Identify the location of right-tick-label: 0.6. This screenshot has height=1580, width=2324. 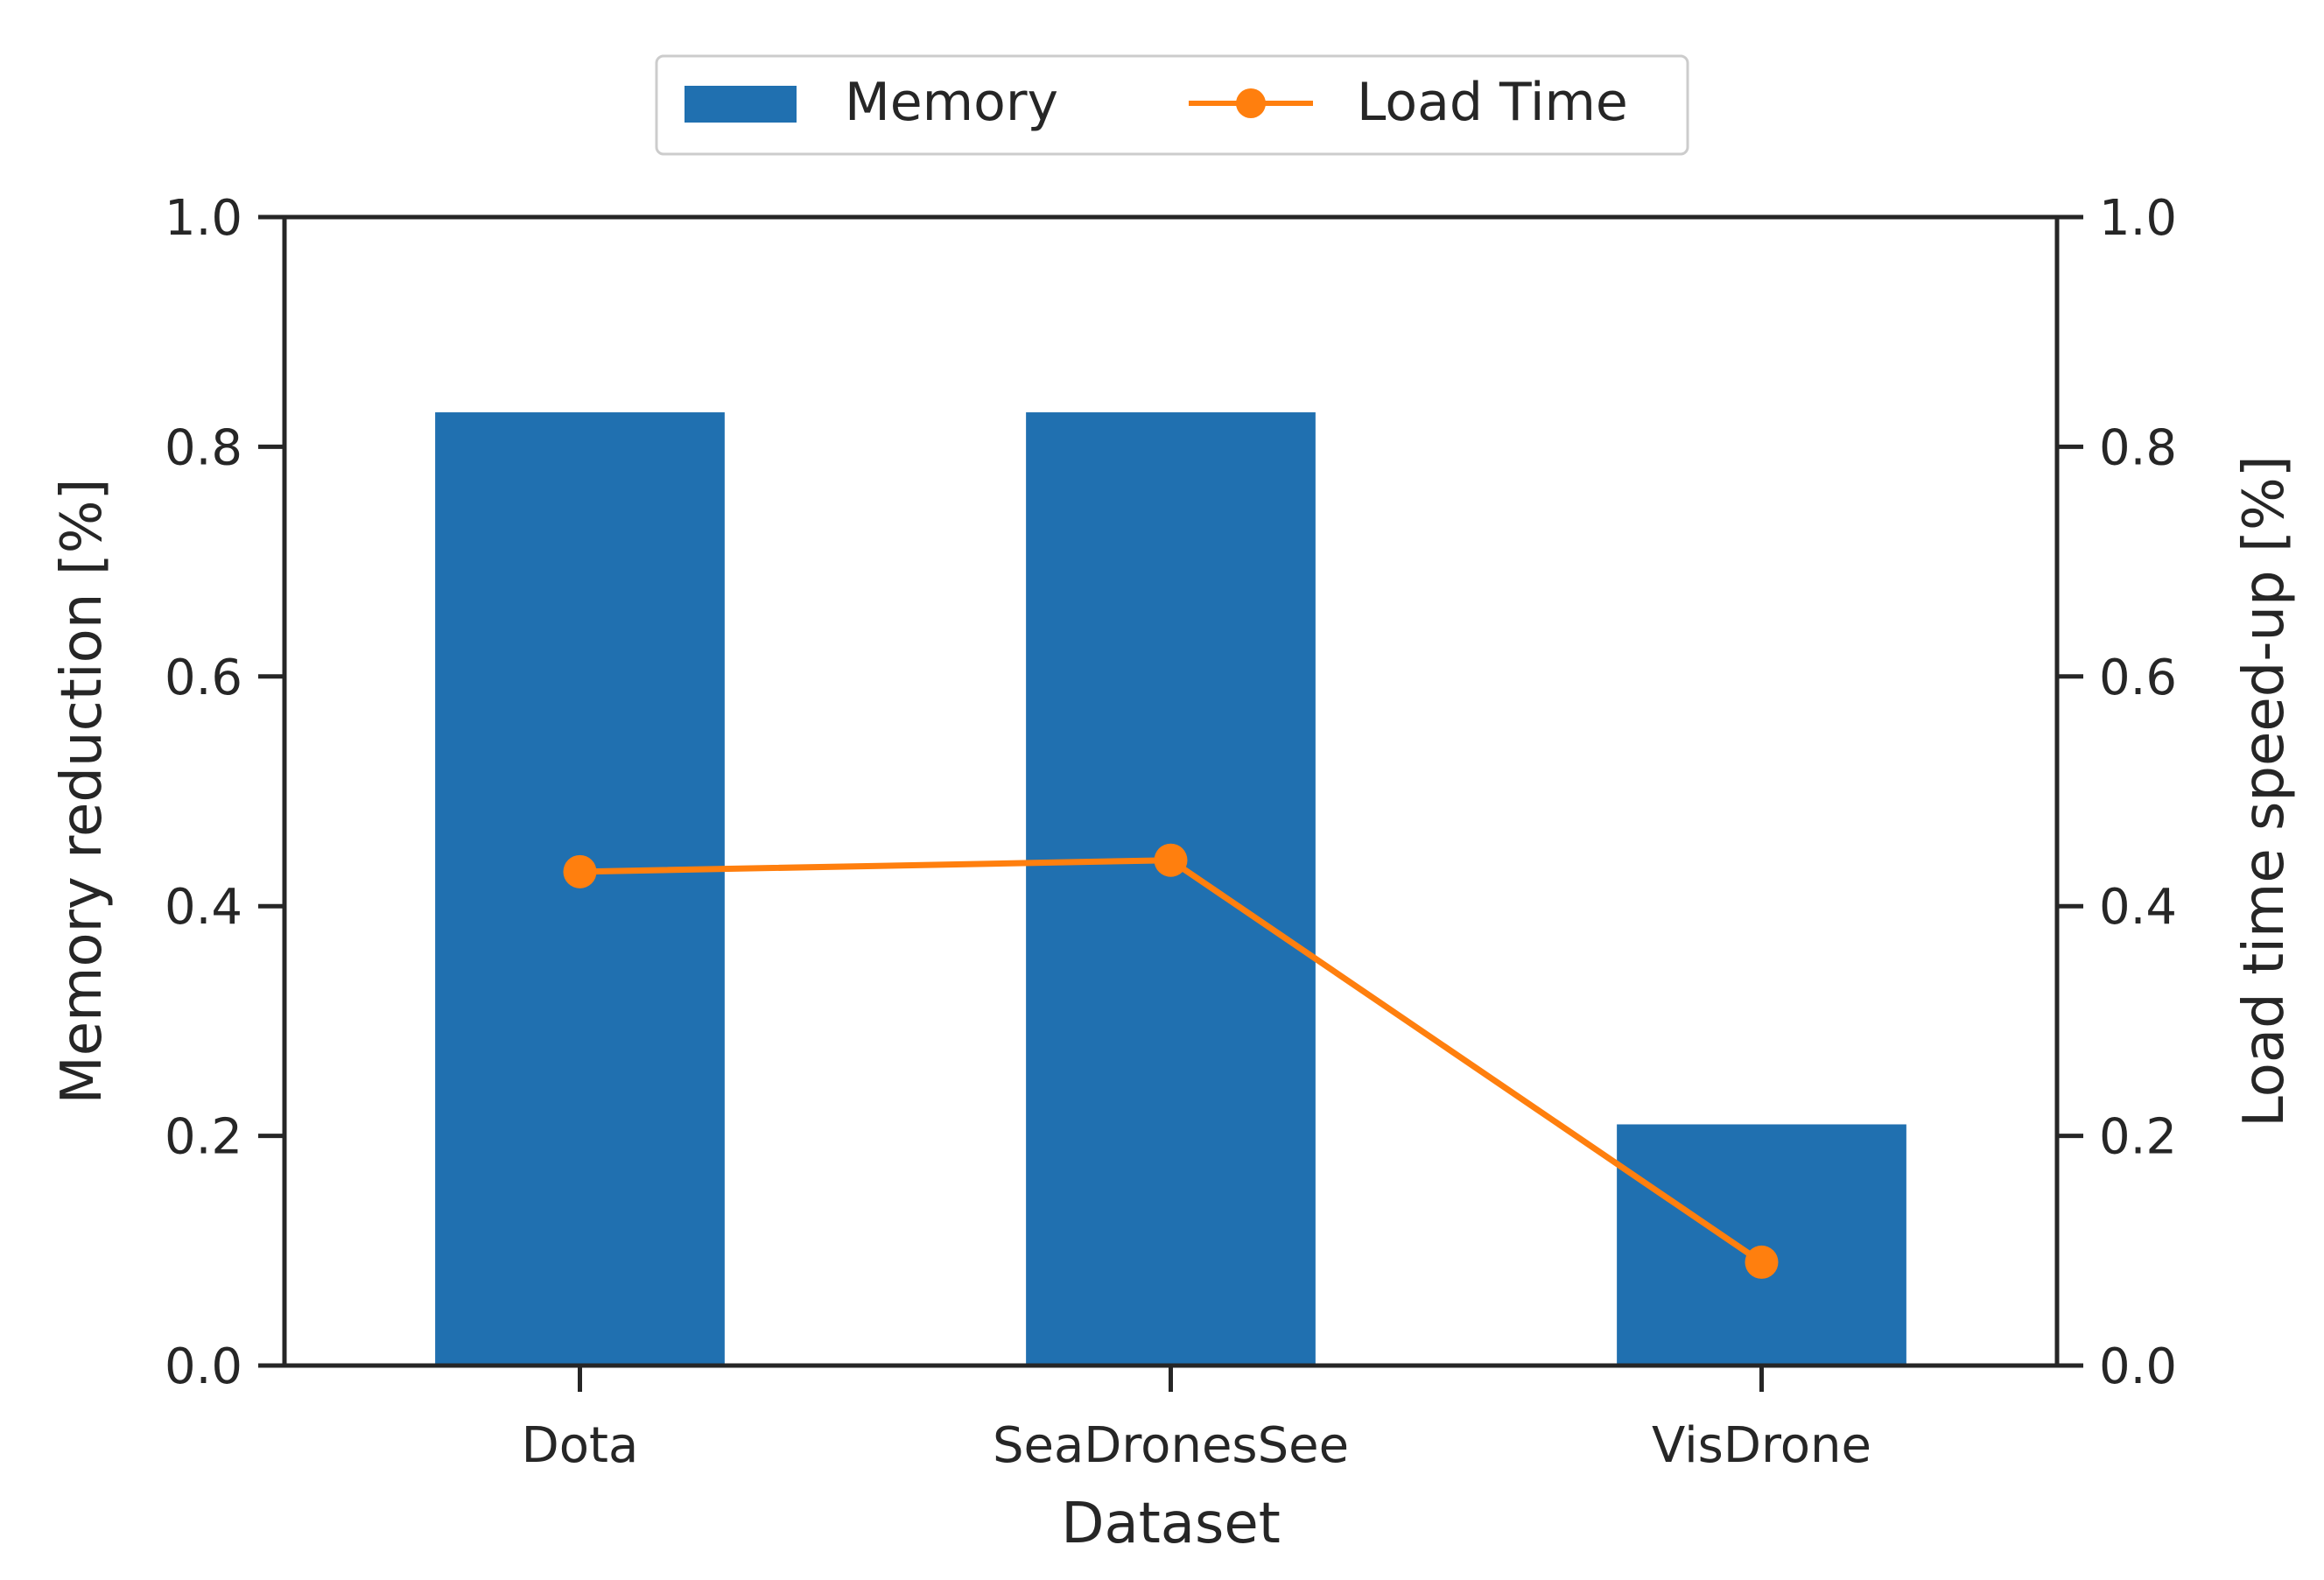
(2138, 678).